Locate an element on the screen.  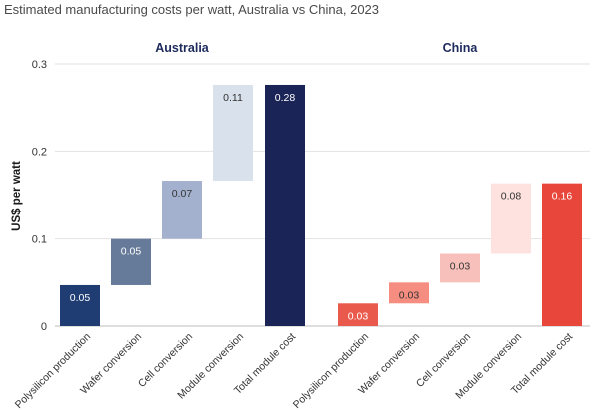
y-tick-label: 0.3 is located at coordinates (39, 65).